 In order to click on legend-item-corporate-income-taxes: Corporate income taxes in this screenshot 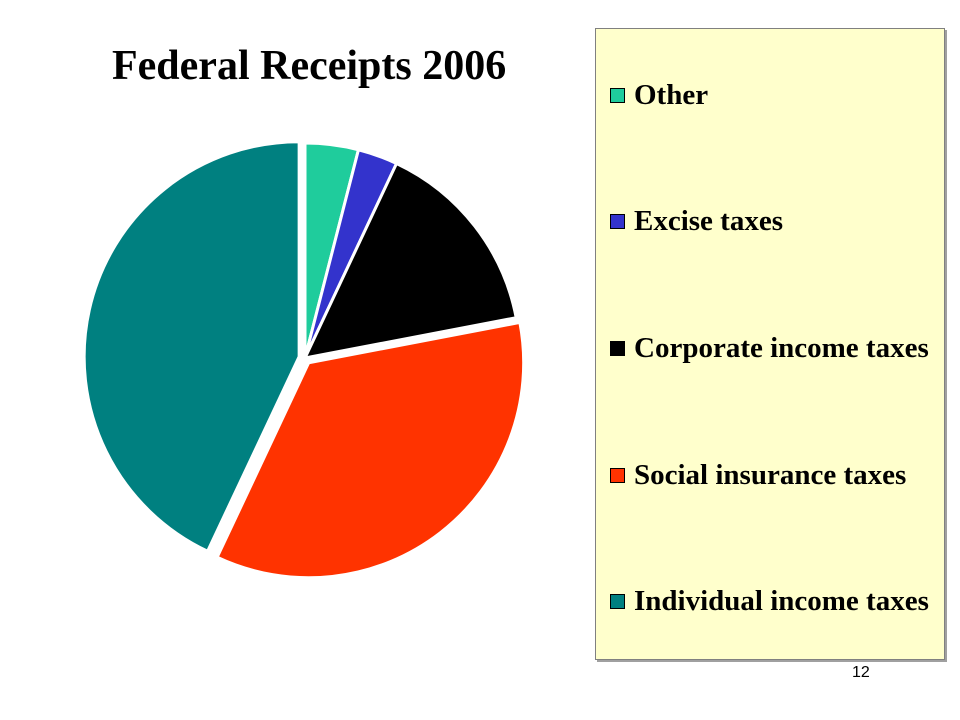, I will do `click(769, 348)`.